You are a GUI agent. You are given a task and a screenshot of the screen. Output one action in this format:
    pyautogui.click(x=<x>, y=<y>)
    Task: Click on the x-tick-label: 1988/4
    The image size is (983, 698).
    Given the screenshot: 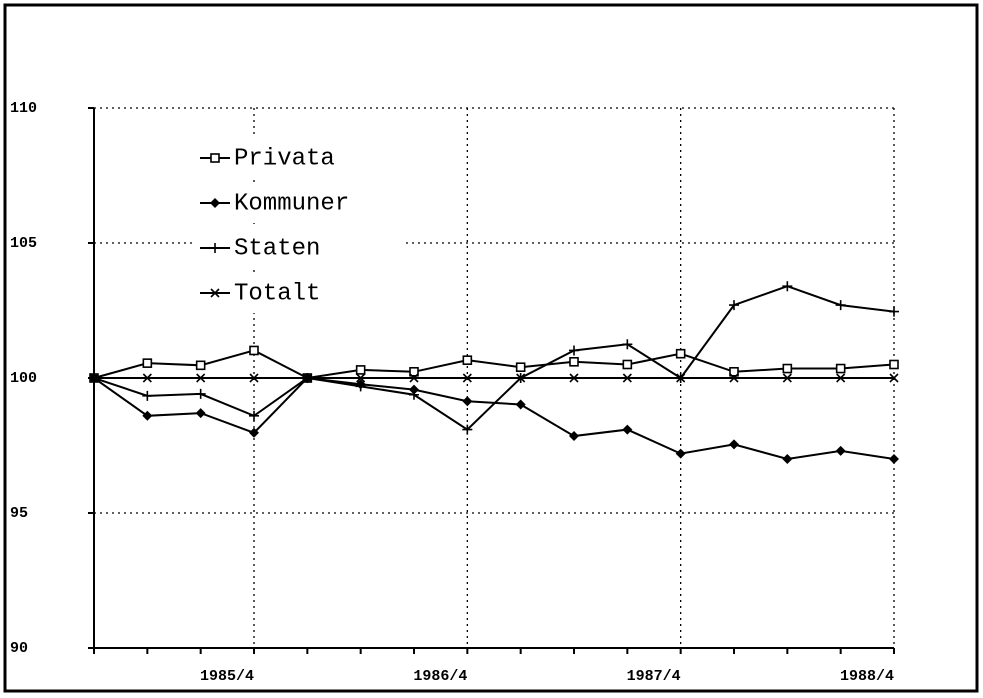 What is the action you would take?
    pyautogui.click(x=867, y=676)
    